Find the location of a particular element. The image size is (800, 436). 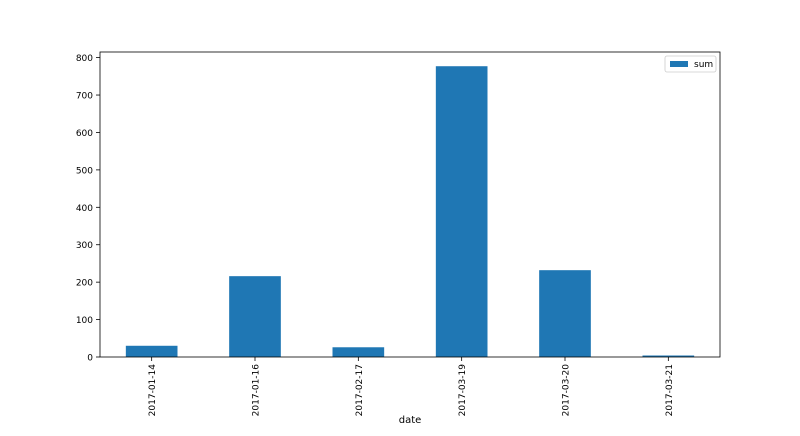

y-tick-label: 800 is located at coordinates (84, 59).